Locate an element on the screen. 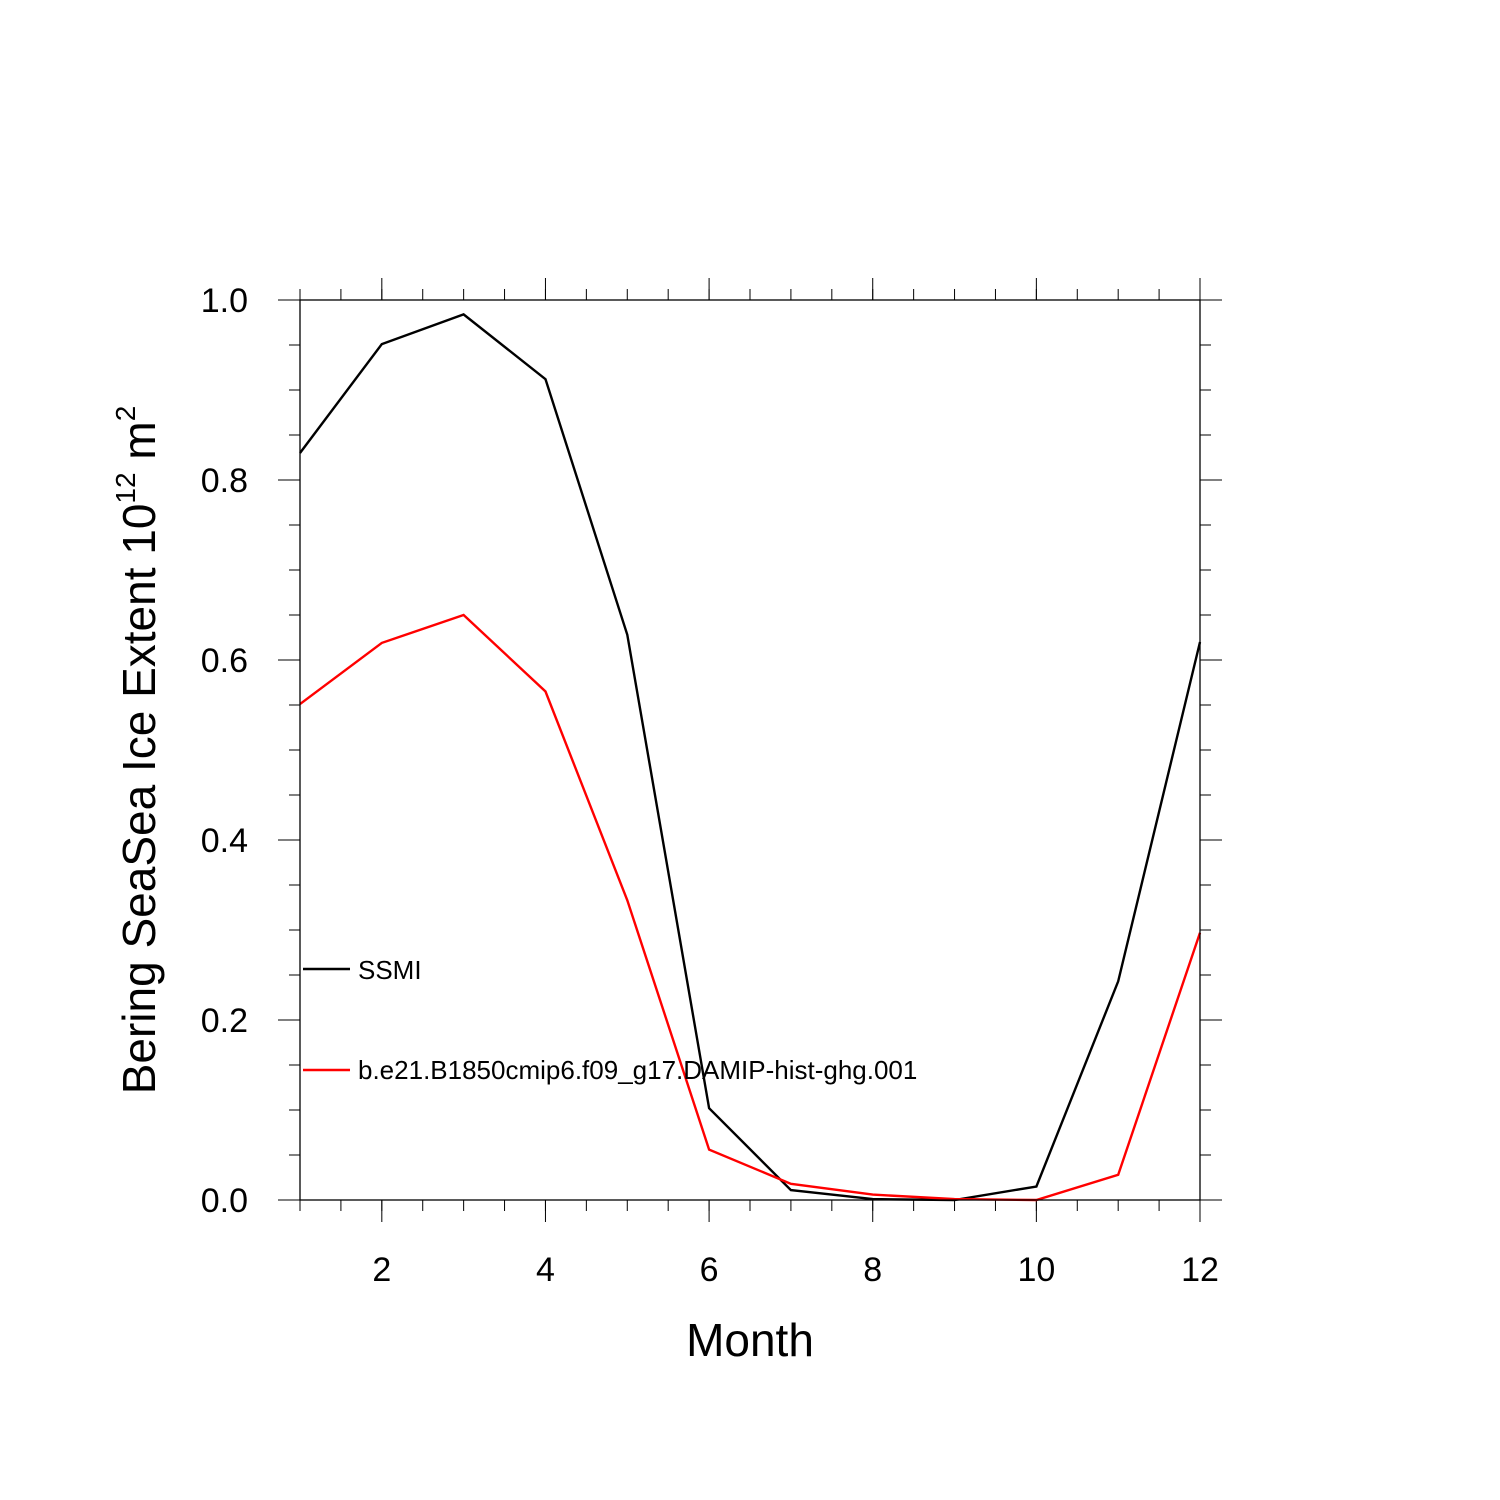 The width and height of the screenshot is (1500, 1500). y-tick-label: 0.6 is located at coordinates (224, 661).